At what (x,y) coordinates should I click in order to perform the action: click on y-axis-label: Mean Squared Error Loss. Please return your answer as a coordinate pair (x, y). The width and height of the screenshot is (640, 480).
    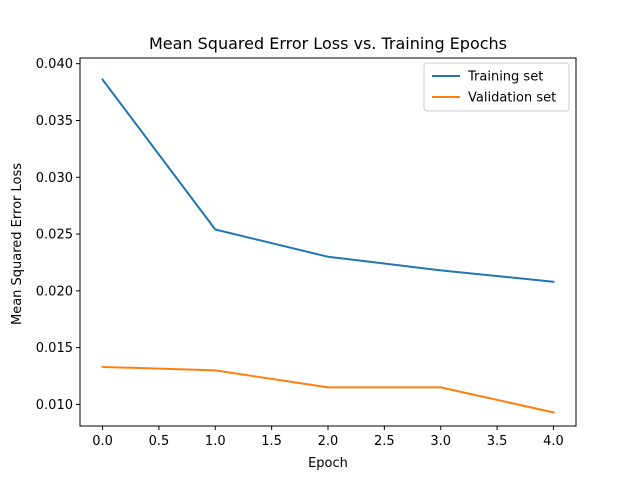
    Looking at the image, I should click on (17, 244).